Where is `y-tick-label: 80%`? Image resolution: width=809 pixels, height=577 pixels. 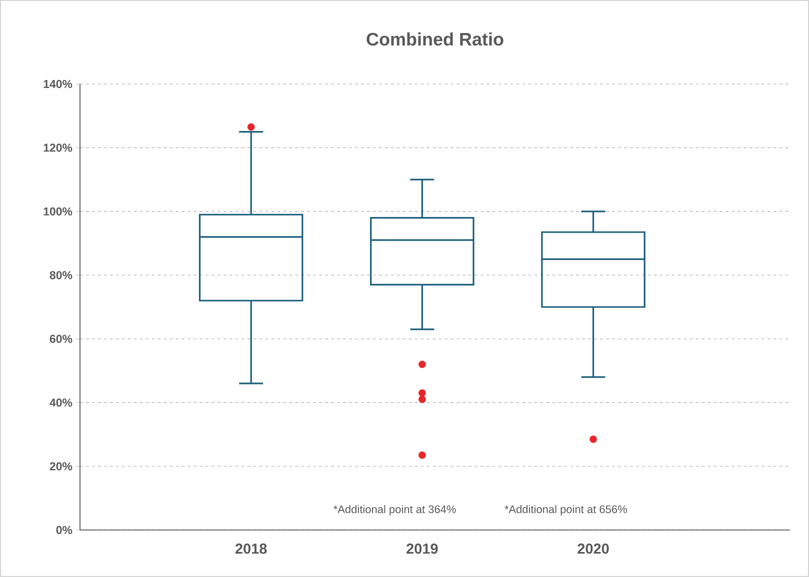
y-tick-label: 80% is located at coordinates (61, 275).